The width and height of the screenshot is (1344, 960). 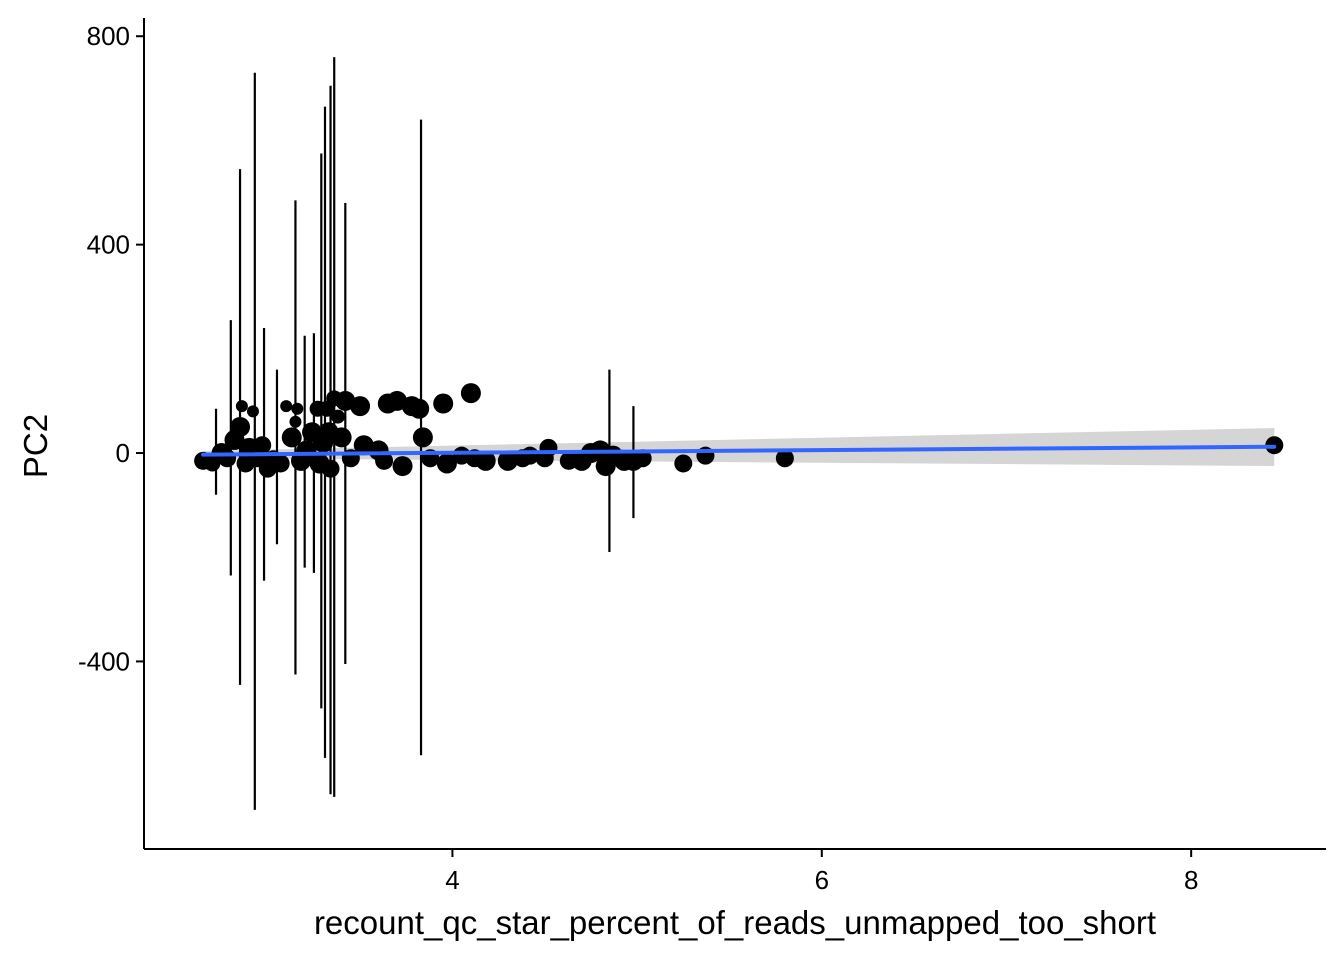 I want to click on x-axis-ticks: 4 6 8, so click(x=821, y=872).